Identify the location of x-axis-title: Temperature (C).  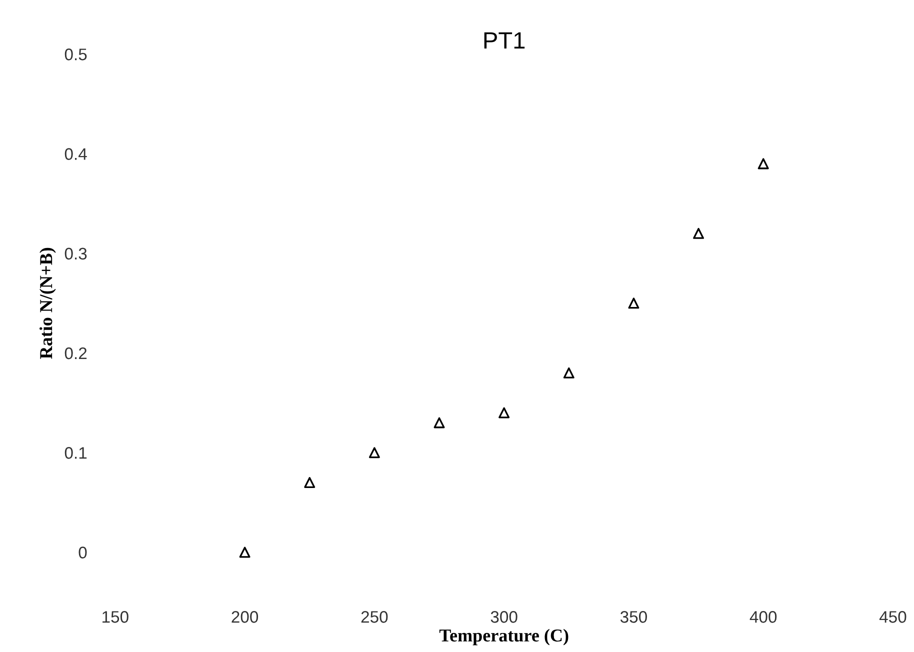
(503, 637).